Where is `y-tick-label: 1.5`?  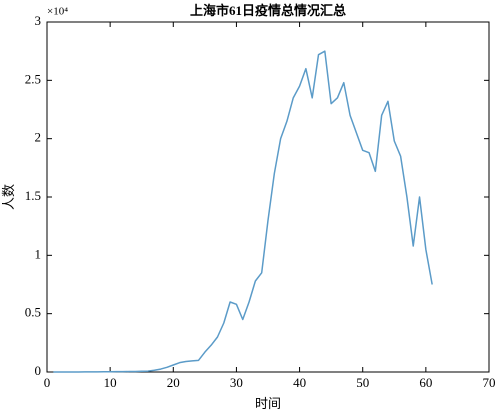
y-tick-label: 1.5 is located at coordinates (33, 195).